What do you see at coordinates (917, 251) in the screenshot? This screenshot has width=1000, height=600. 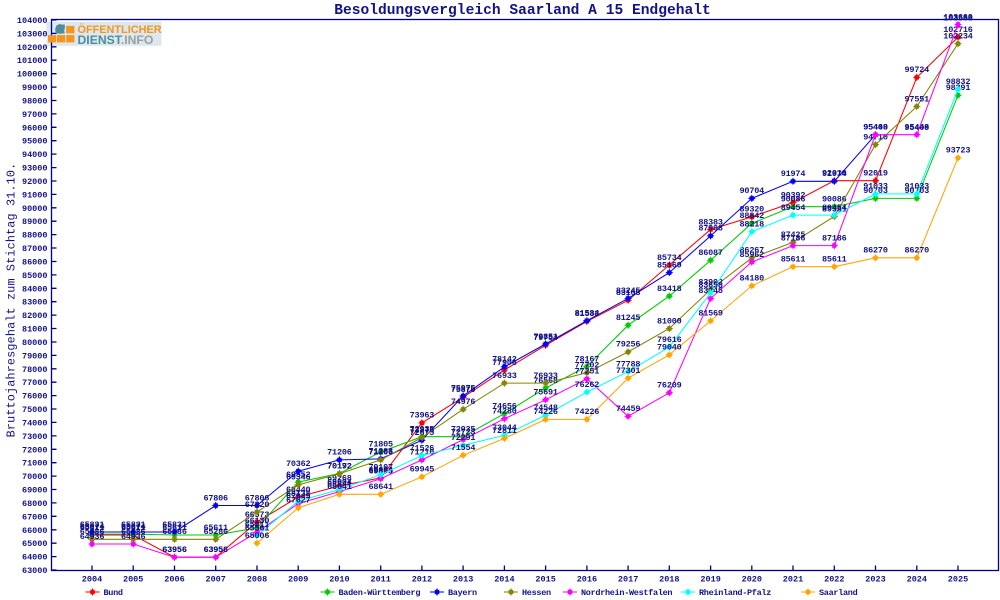 I see `svg-text: 86270` at bounding box center [917, 251].